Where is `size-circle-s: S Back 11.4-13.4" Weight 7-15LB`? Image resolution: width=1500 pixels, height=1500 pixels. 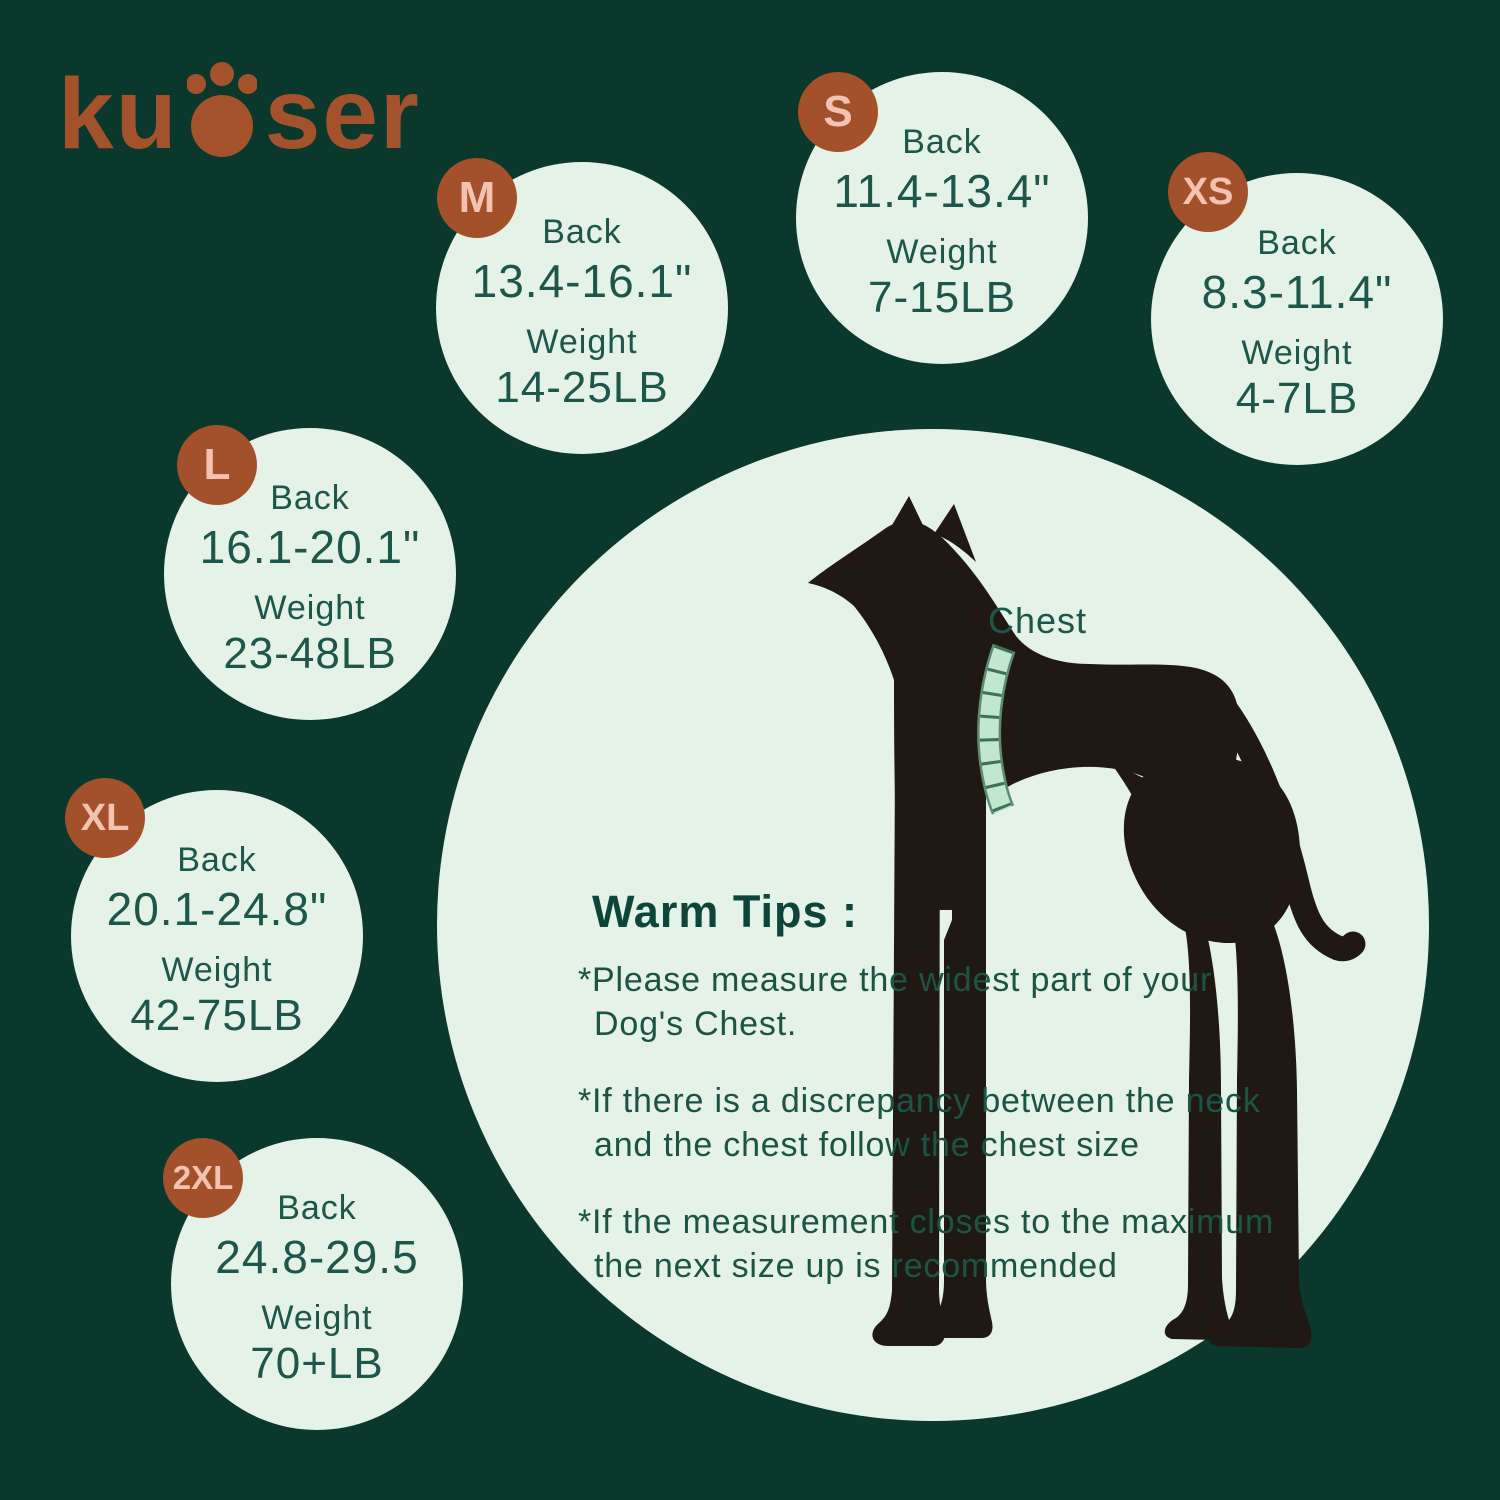
size-circle-s: S Back 11.4-13.4" Weight 7-15LB is located at coordinates (942, 218).